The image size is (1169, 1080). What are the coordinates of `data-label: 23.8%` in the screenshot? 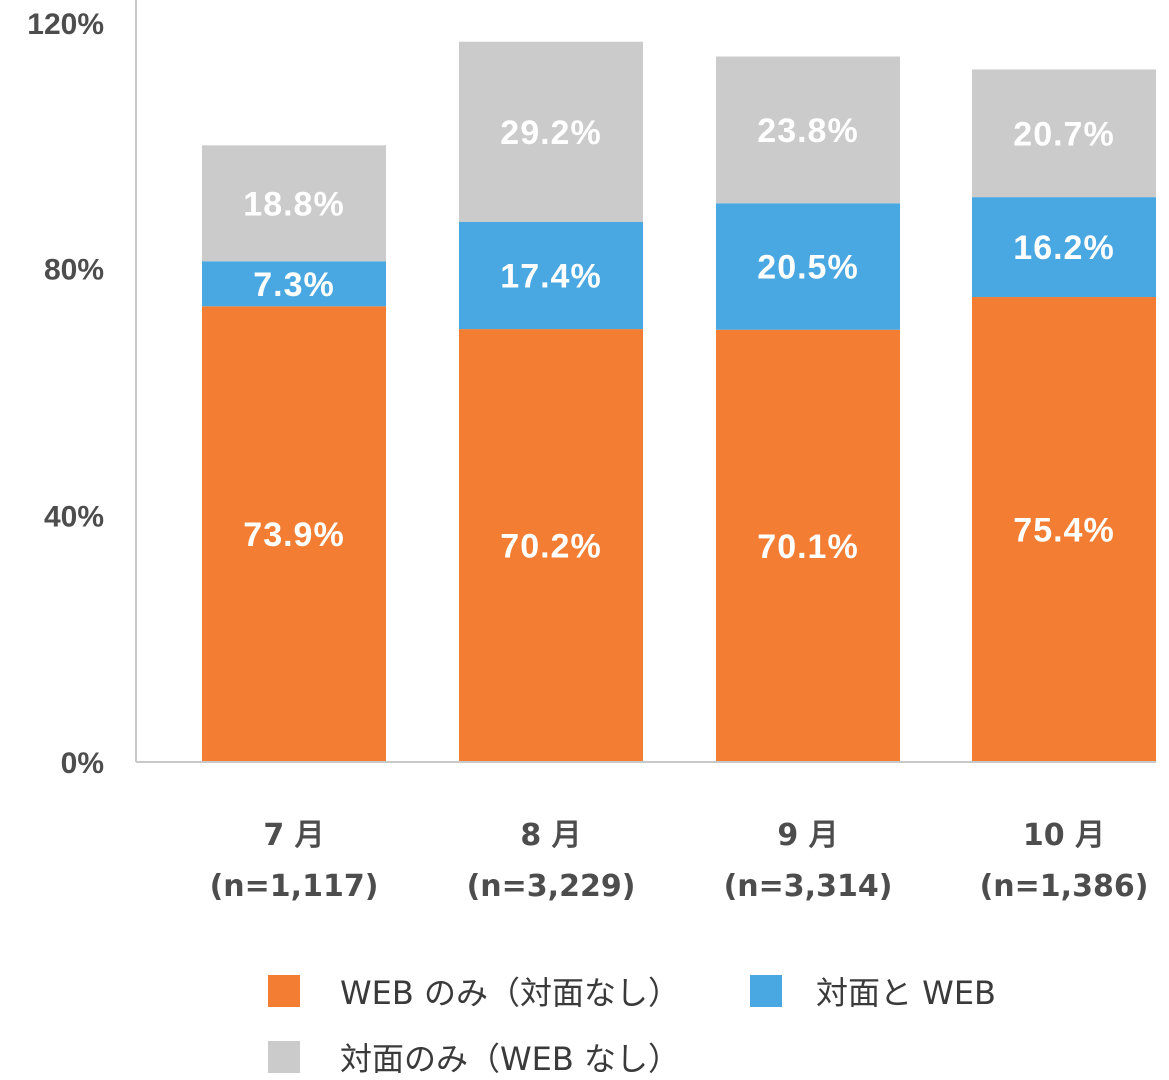 It's located at (807, 131).